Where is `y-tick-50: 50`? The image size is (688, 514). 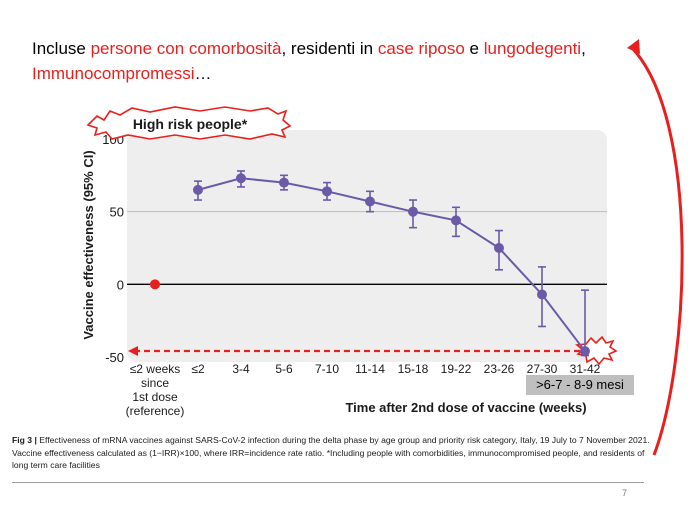
y-tick-50: 50 is located at coordinates (117, 212).